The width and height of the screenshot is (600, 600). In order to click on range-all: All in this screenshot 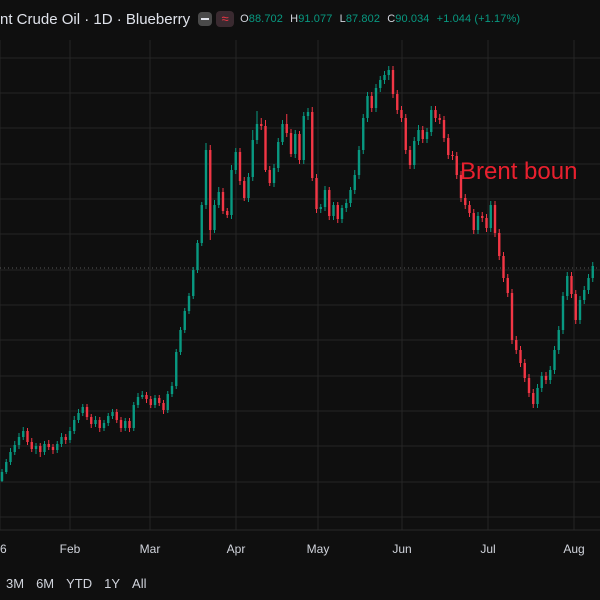, I will do `click(139, 583)`.